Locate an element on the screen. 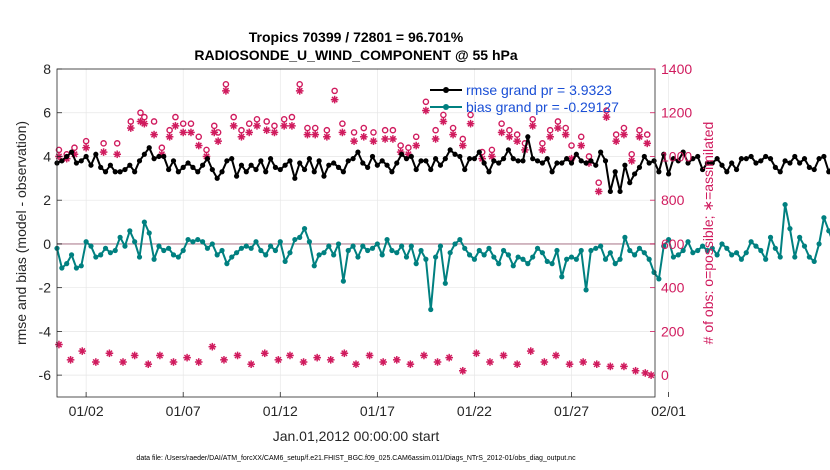  x-tick-label: 01/27 is located at coordinates (571, 411).